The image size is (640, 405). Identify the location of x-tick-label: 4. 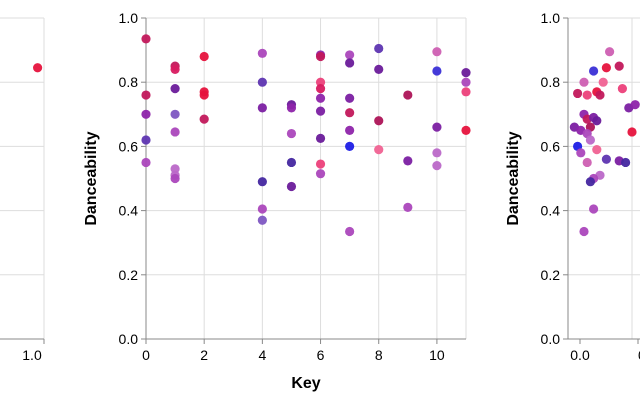
(262, 355).